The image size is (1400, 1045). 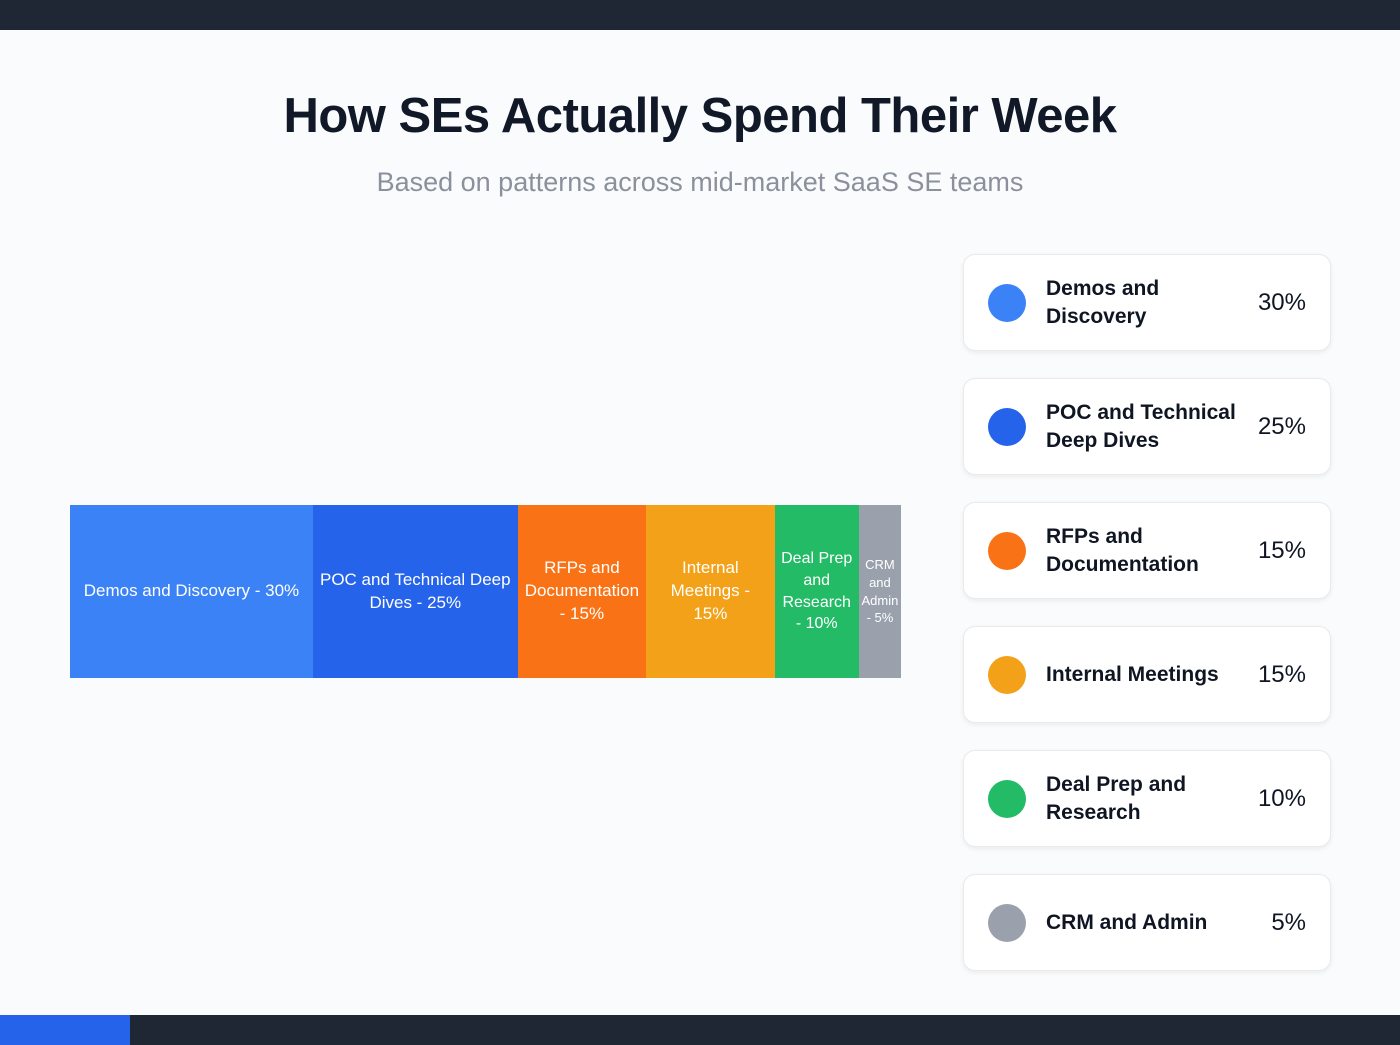 I want to click on legend-item-label: POC and Technical Deep Dives, so click(x=1141, y=426).